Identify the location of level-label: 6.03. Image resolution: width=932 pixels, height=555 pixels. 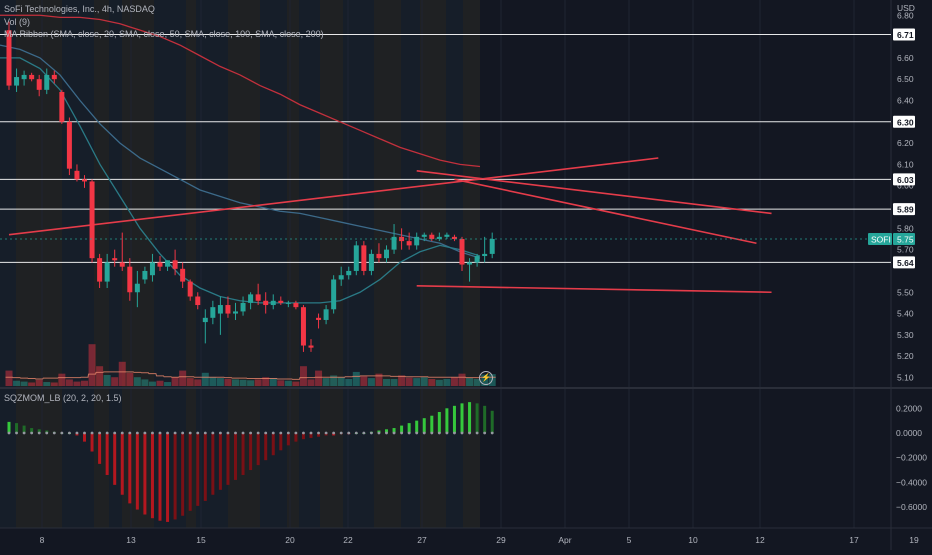
(905, 180).